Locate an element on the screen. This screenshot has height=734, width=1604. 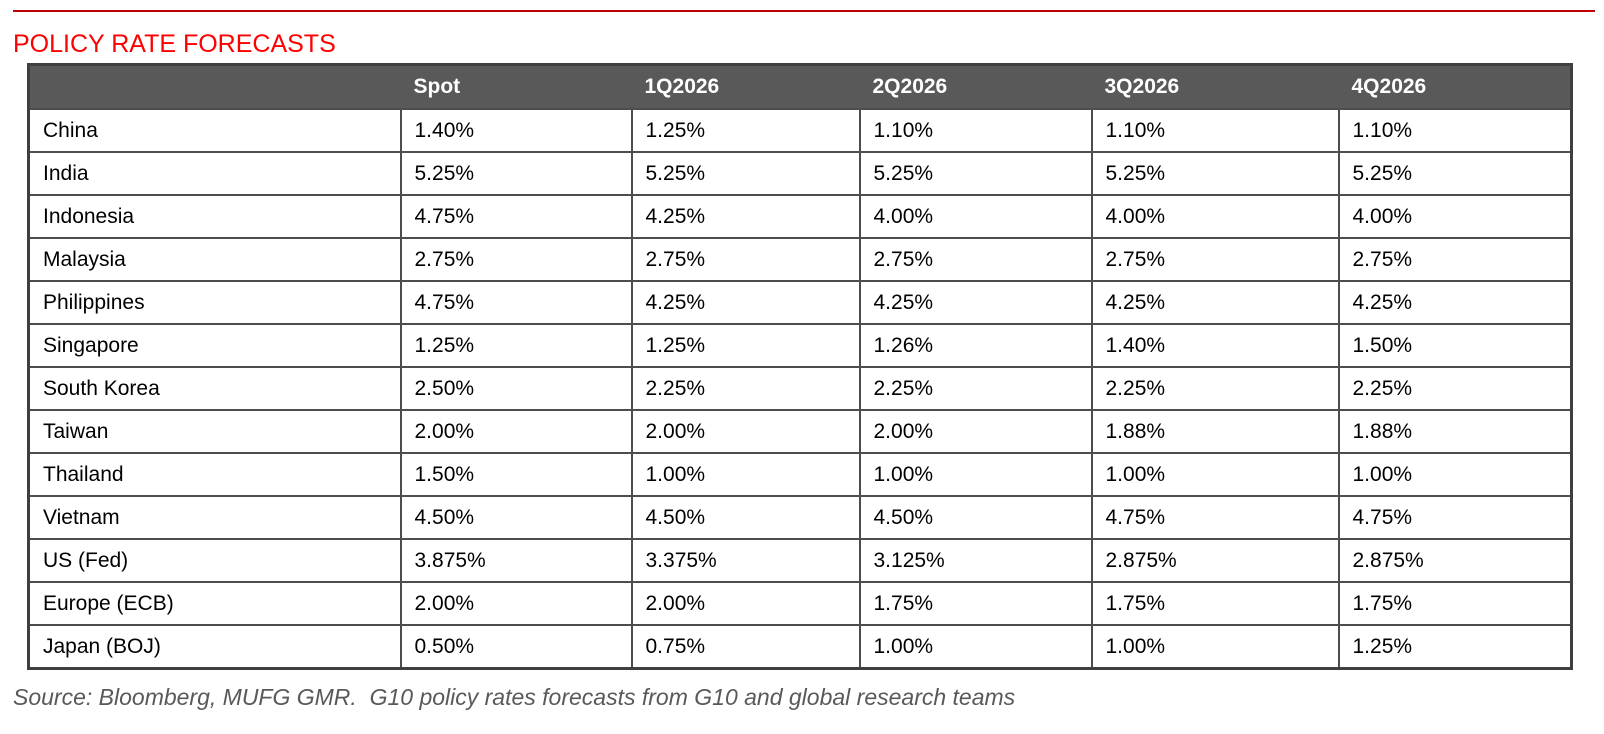
column-header-1q2026: 1Q2026 is located at coordinates (745, 86).